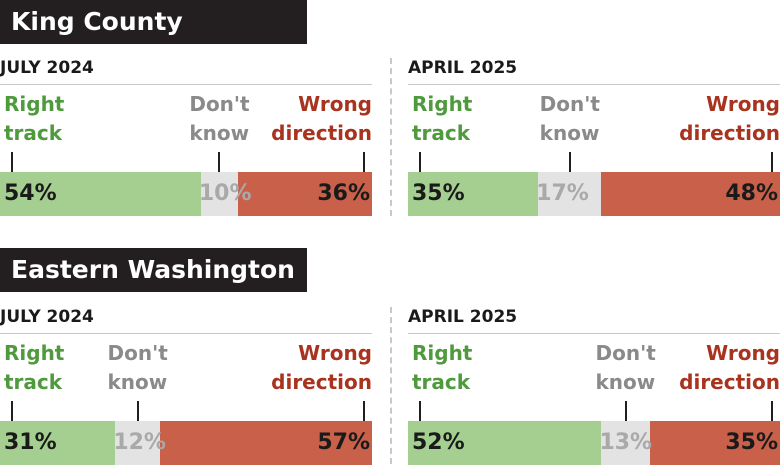 The height and width of the screenshot is (467, 780). Describe the element at coordinates (751, 193) in the screenshot. I see `data-label-wrong-direction: 48%` at that location.